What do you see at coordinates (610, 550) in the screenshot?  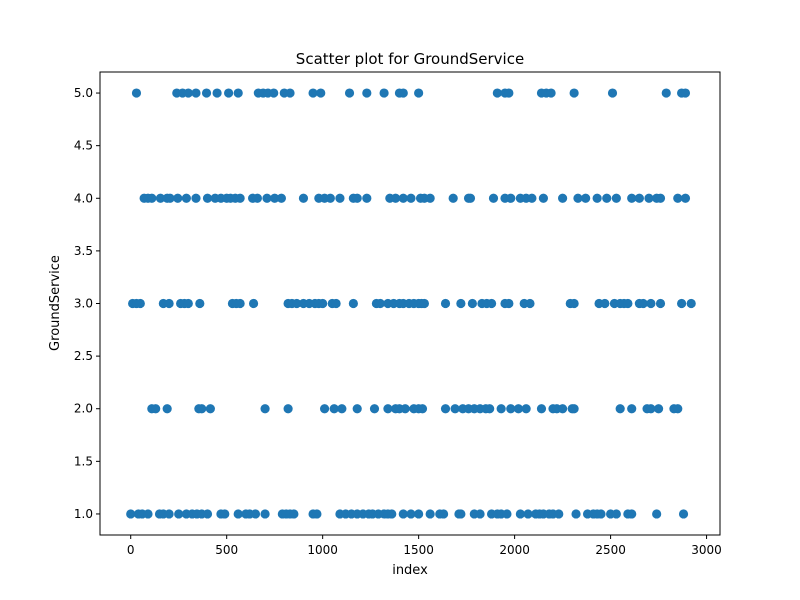 I see `x-tick-label: 2500` at bounding box center [610, 550].